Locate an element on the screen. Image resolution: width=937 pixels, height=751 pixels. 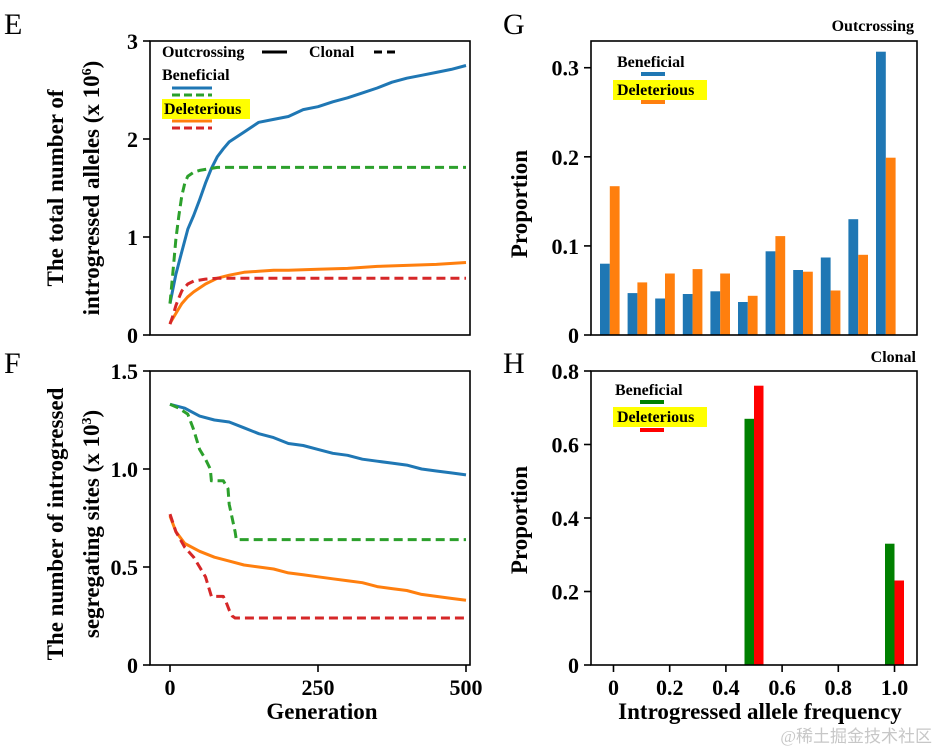
panel-f-xtick-label: 250 is located at coordinates (318, 687).